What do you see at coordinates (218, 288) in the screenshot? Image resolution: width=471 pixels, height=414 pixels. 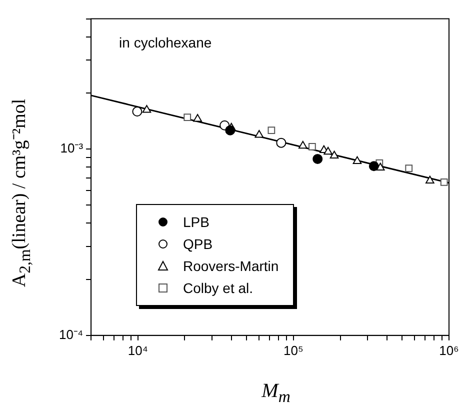 I see `legend-label: Colby et al.` at bounding box center [218, 288].